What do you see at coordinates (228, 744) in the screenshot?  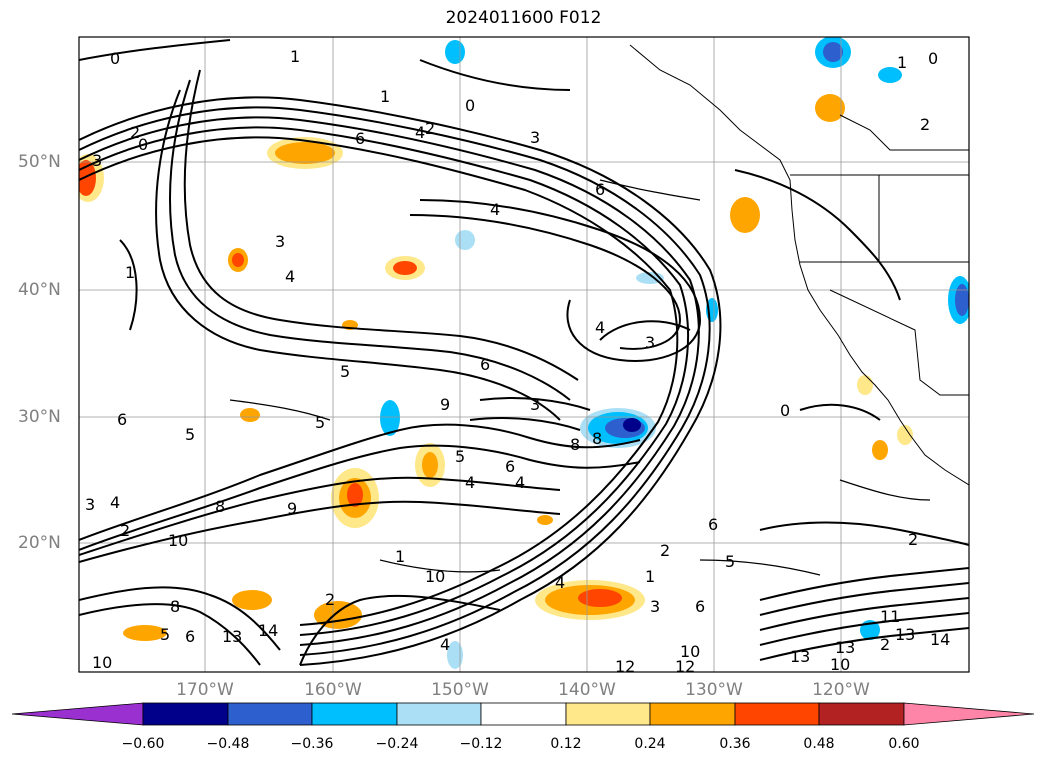 I see `colorbar-tick-label: −0.48` at bounding box center [228, 744].